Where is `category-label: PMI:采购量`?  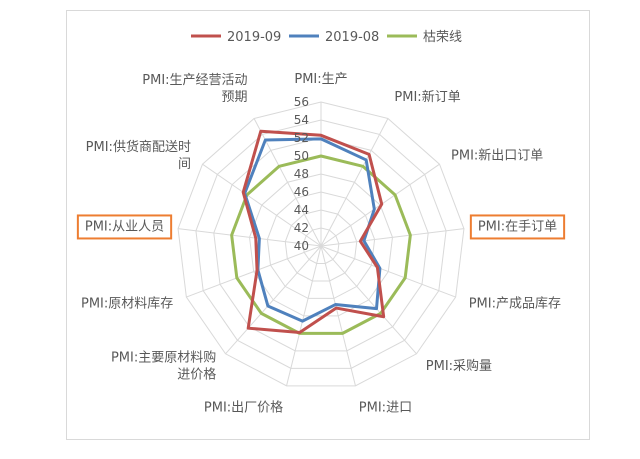 category-label: PMI:采购量 is located at coordinates (459, 366).